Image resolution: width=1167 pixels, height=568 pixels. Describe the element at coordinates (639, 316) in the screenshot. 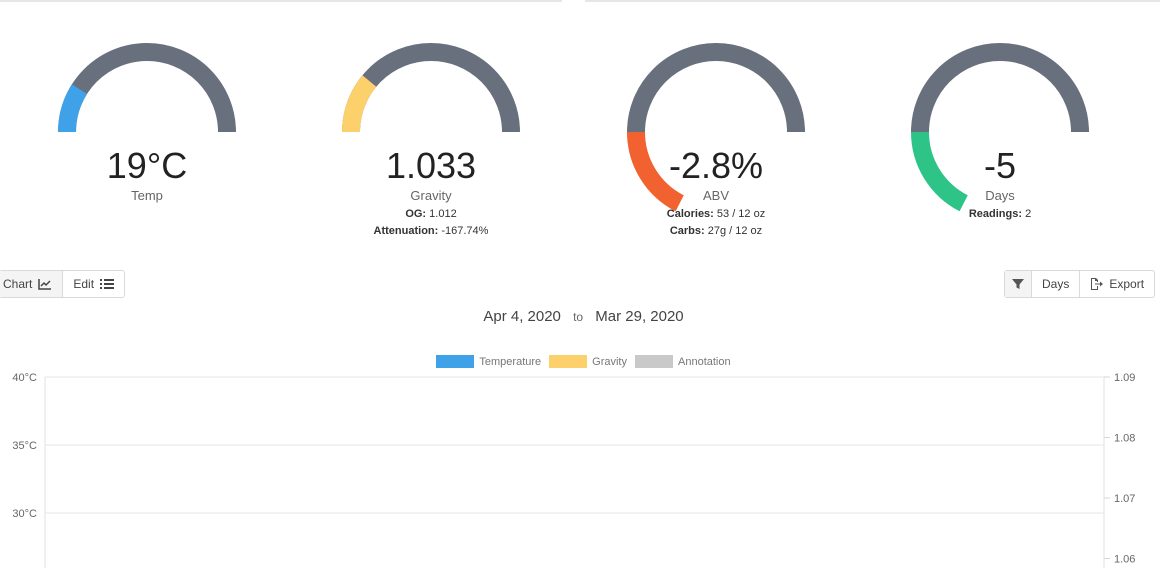

I see `date-end: Mar 29, 2020` at that location.